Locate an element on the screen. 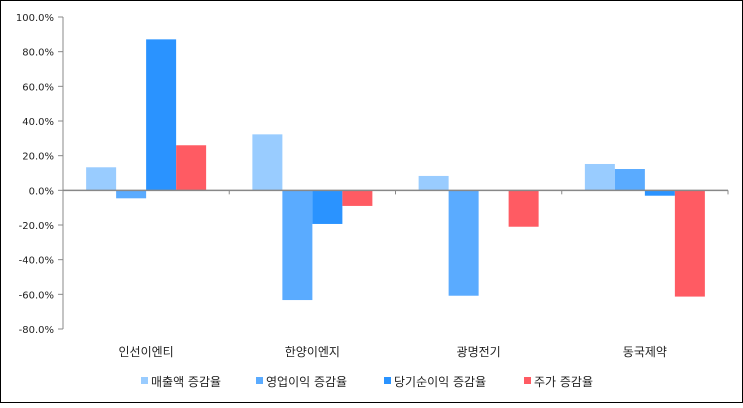 The width and height of the screenshot is (743, 408). legend-label: 매출액 증감율 is located at coordinates (186, 382).